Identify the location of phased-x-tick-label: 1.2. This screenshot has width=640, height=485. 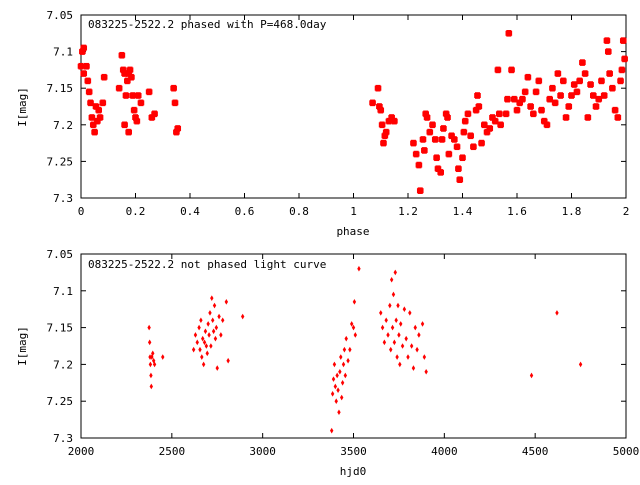
(408, 211).